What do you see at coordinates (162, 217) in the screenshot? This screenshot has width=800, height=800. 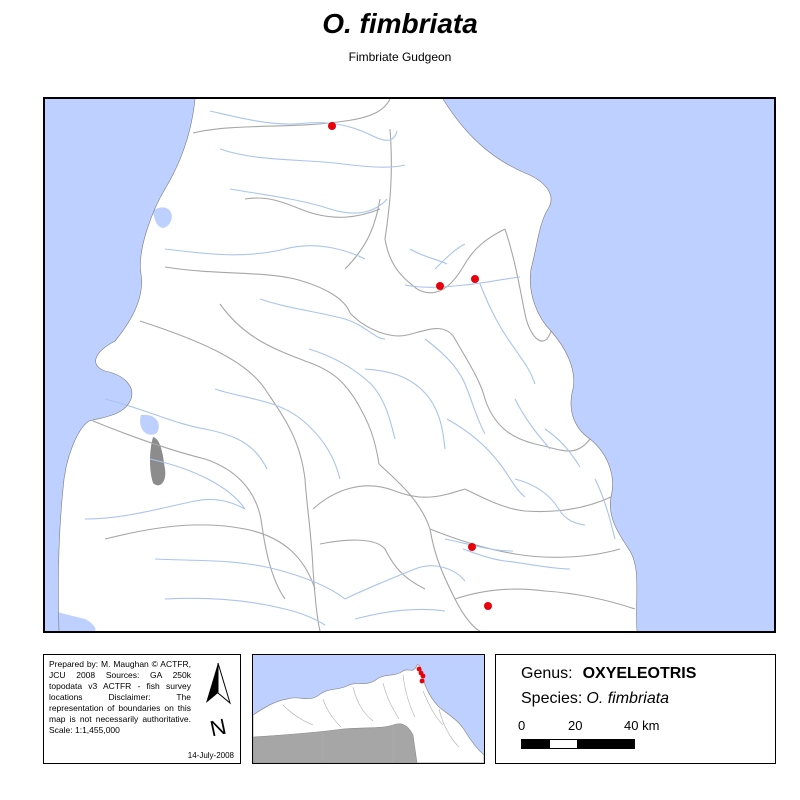 I see `inlet-north` at bounding box center [162, 217].